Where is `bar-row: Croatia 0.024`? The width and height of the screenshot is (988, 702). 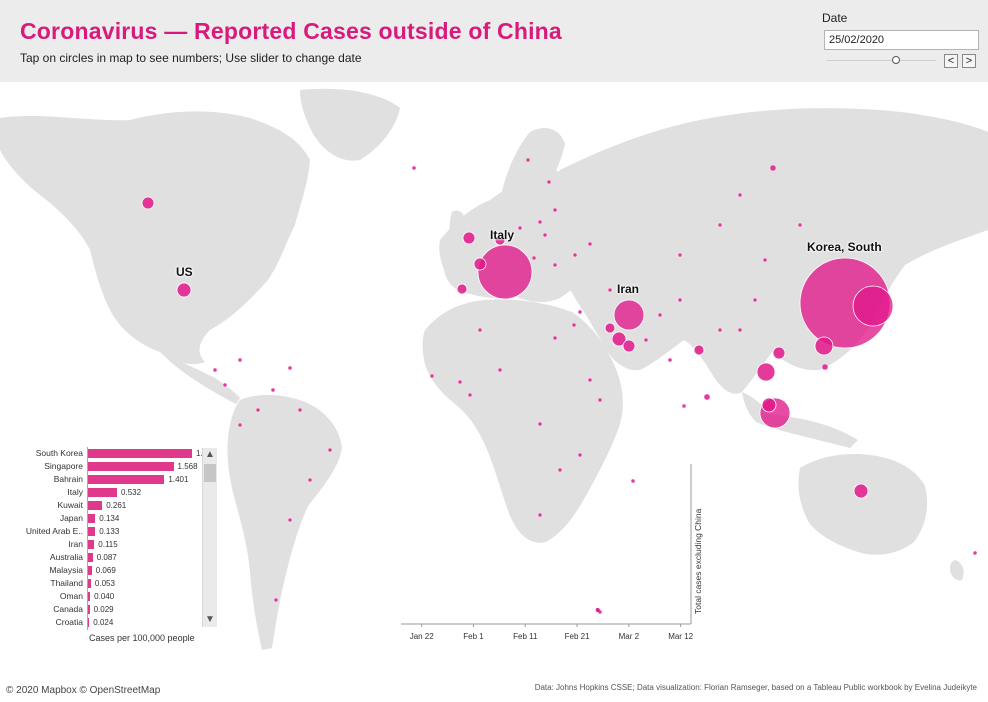 bar-row: Croatia 0.024 is located at coordinates (114, 622).